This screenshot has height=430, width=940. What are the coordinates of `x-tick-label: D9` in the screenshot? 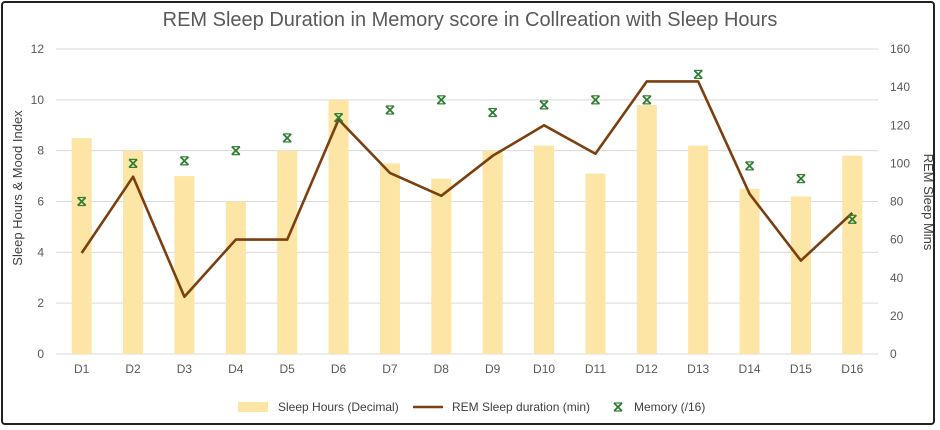 It's located at (493, 369).